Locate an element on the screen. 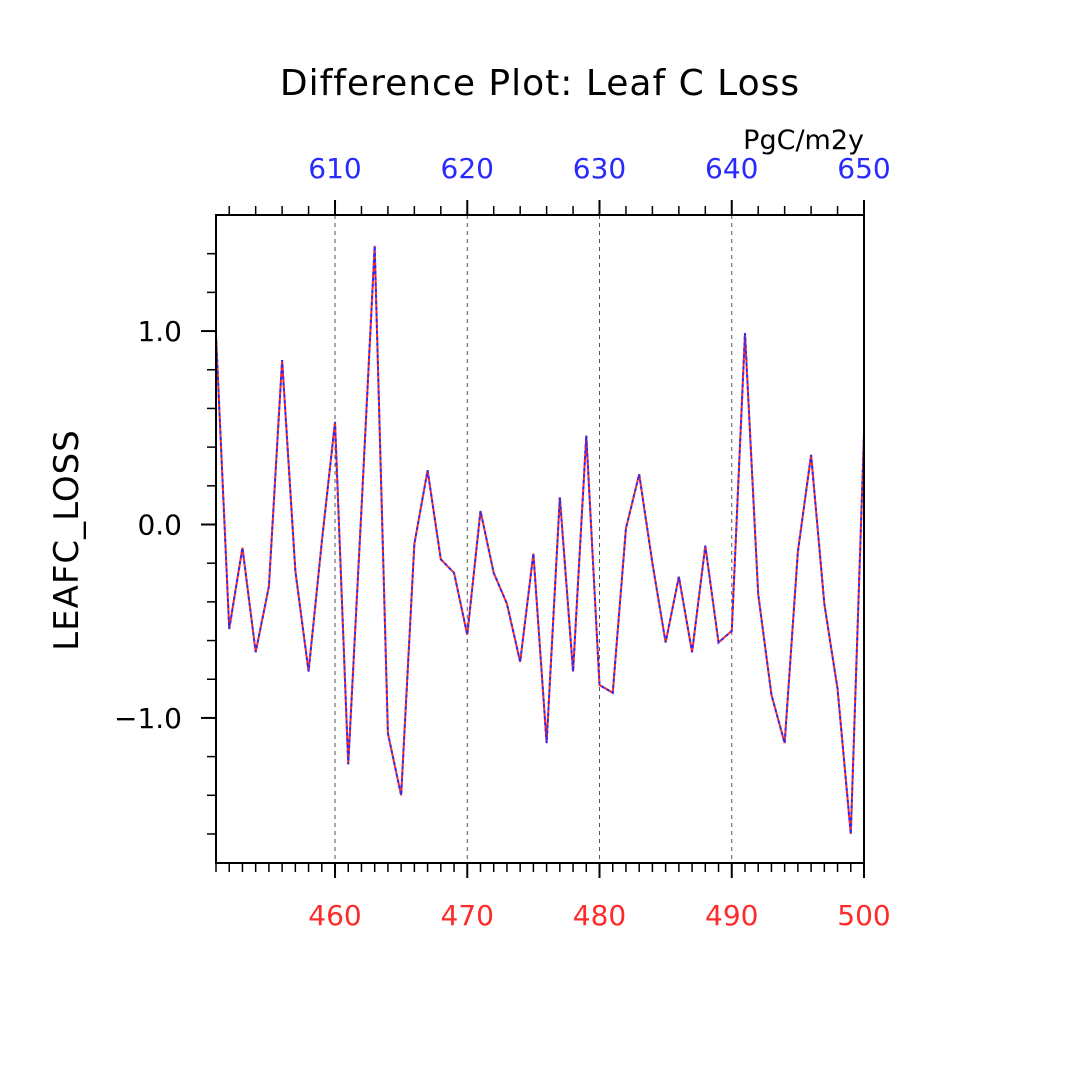 The width and height of the screenshot is (1080, 1080). x-bottom-tick-label: 480 is located at coordinates (599, 915).